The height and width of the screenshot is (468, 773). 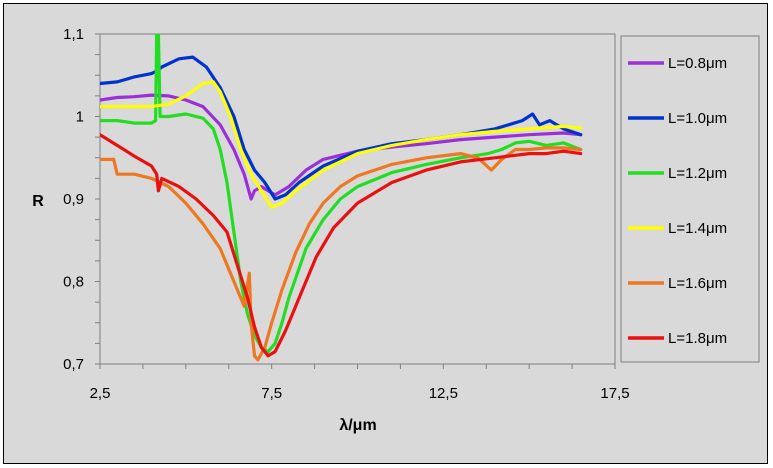 I want to click on legend, so click(x=690, y=199).